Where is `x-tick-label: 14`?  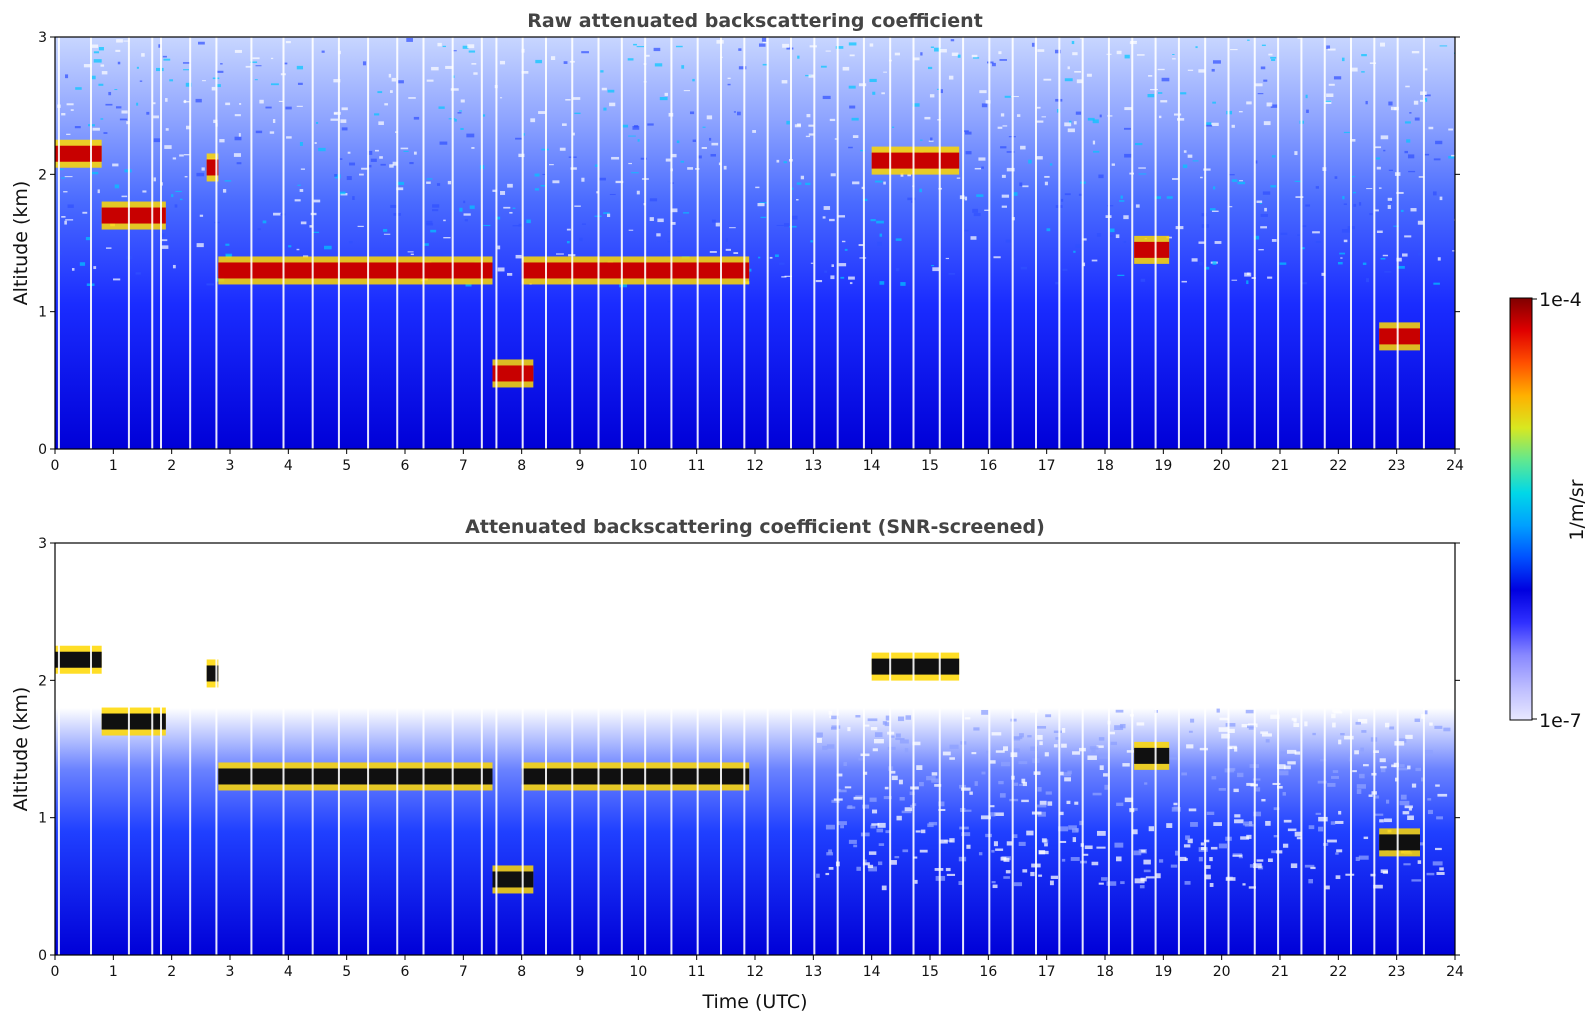 x-tick-label: 14 is located at coordinates (872, 972).